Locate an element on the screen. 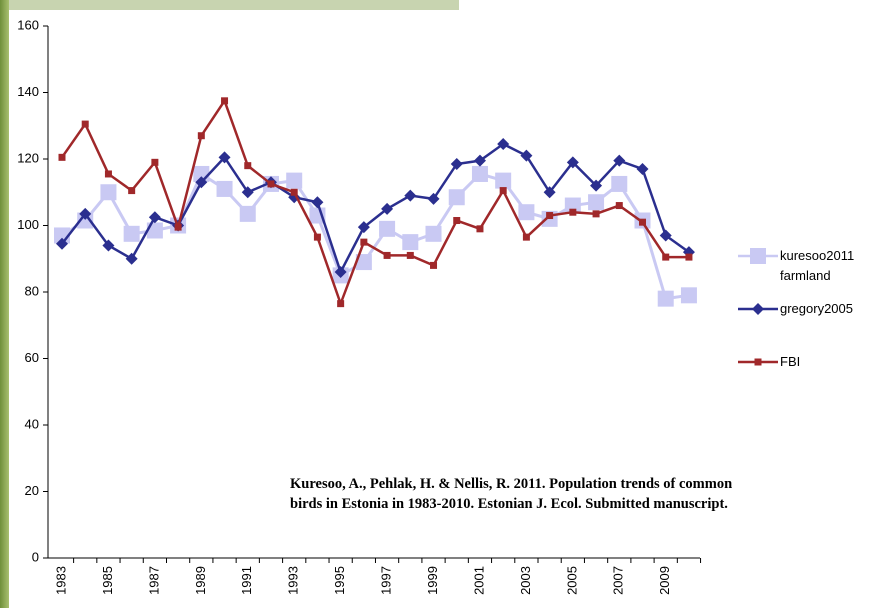 The height and width of the screenshot is (608, 874). x-tick-label: 1993 is located at coordinates (293, 580).